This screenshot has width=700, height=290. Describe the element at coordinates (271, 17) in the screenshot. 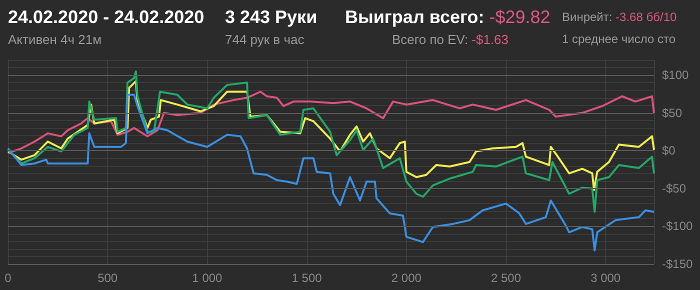

I see `text: 3 243 Руки` at that location.